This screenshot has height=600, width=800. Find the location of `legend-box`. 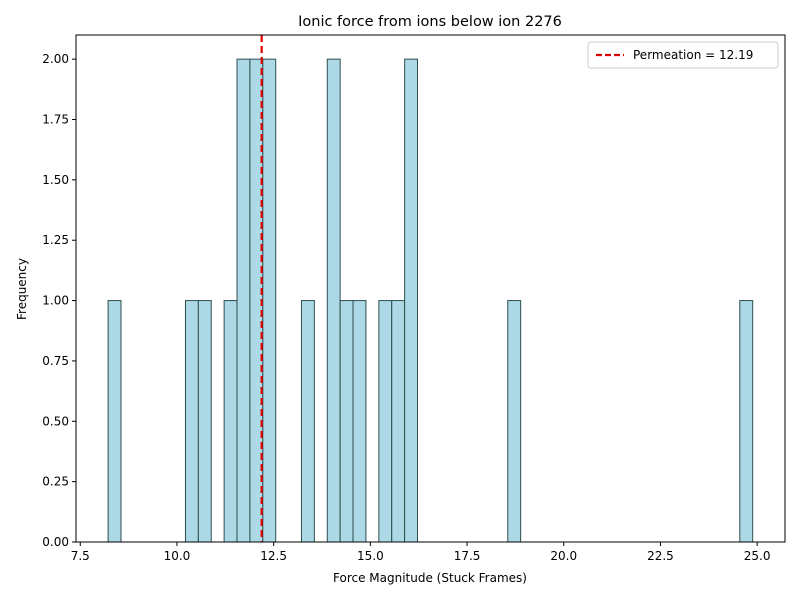

legend-box is located at coordinates (683, 55).